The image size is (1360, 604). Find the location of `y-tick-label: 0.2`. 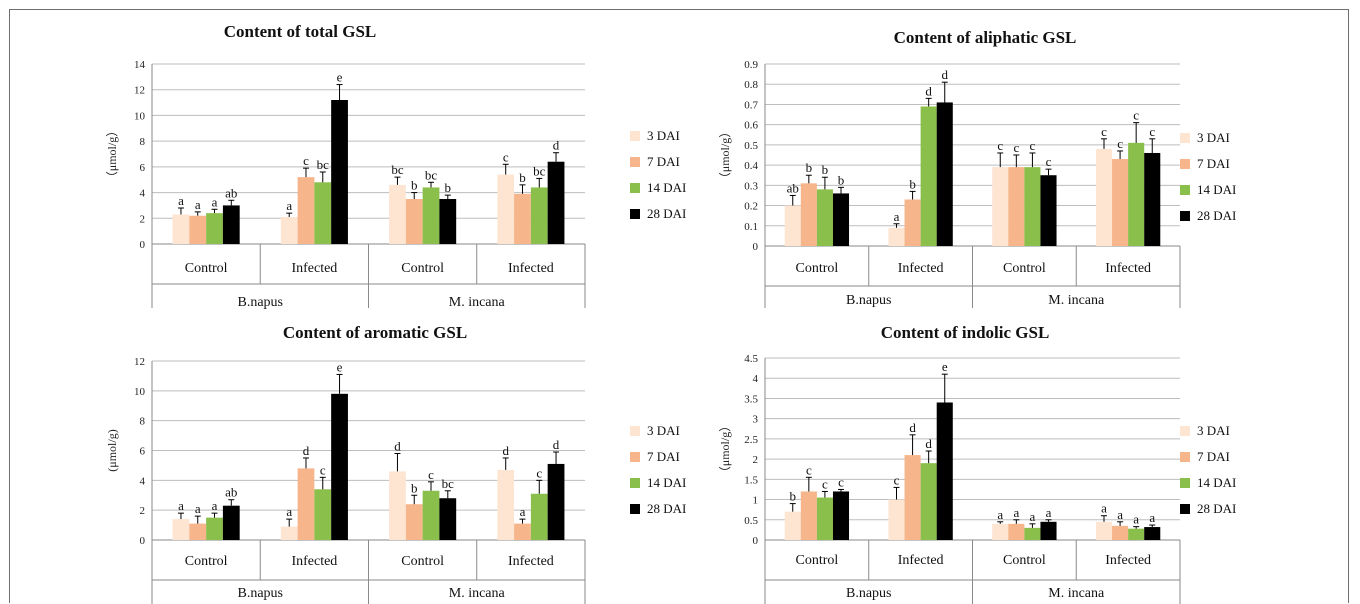

y-tick-label: 0.2 is located at coordinates (751, 207).